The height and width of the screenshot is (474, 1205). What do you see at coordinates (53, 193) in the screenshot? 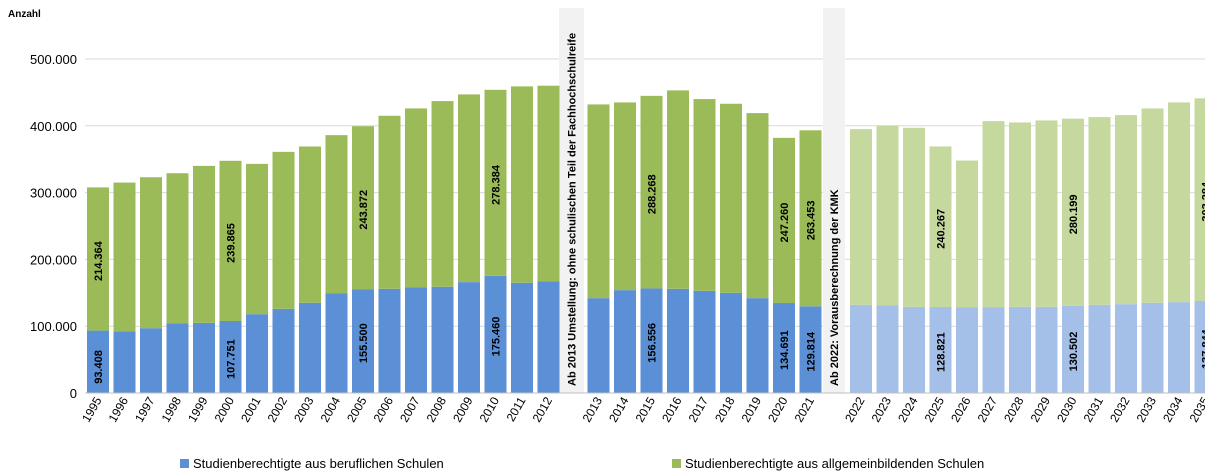
I see `y-tick-label: 300.000` at bounding box center [53, 193].